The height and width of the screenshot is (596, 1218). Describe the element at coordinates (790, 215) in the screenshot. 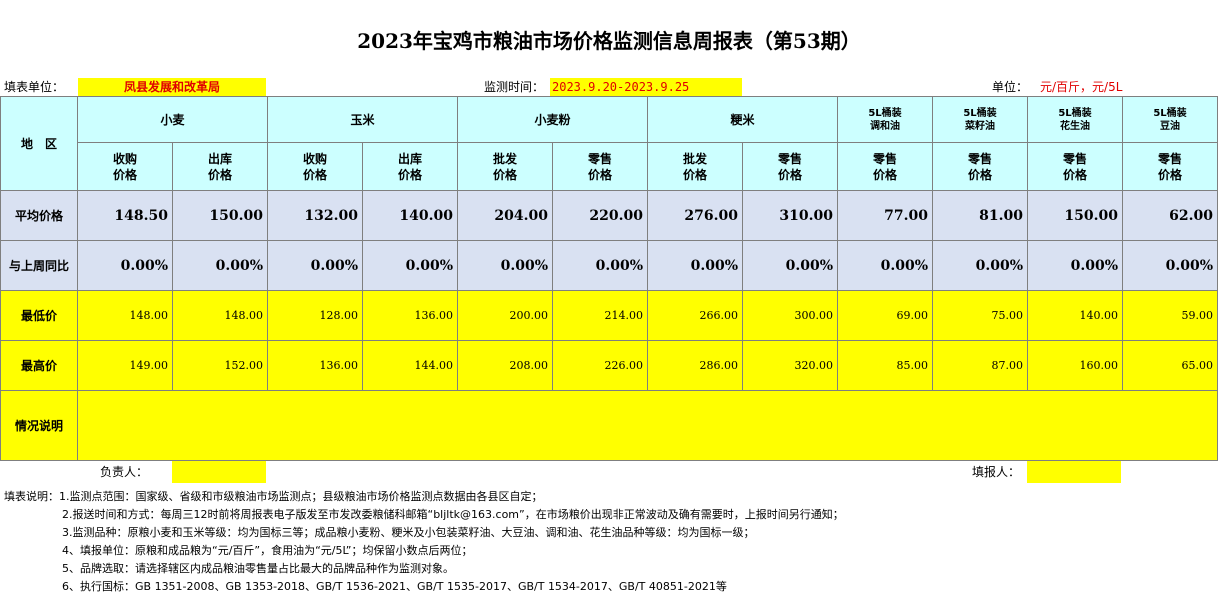

I see `price-cell: 310.00` at that location.